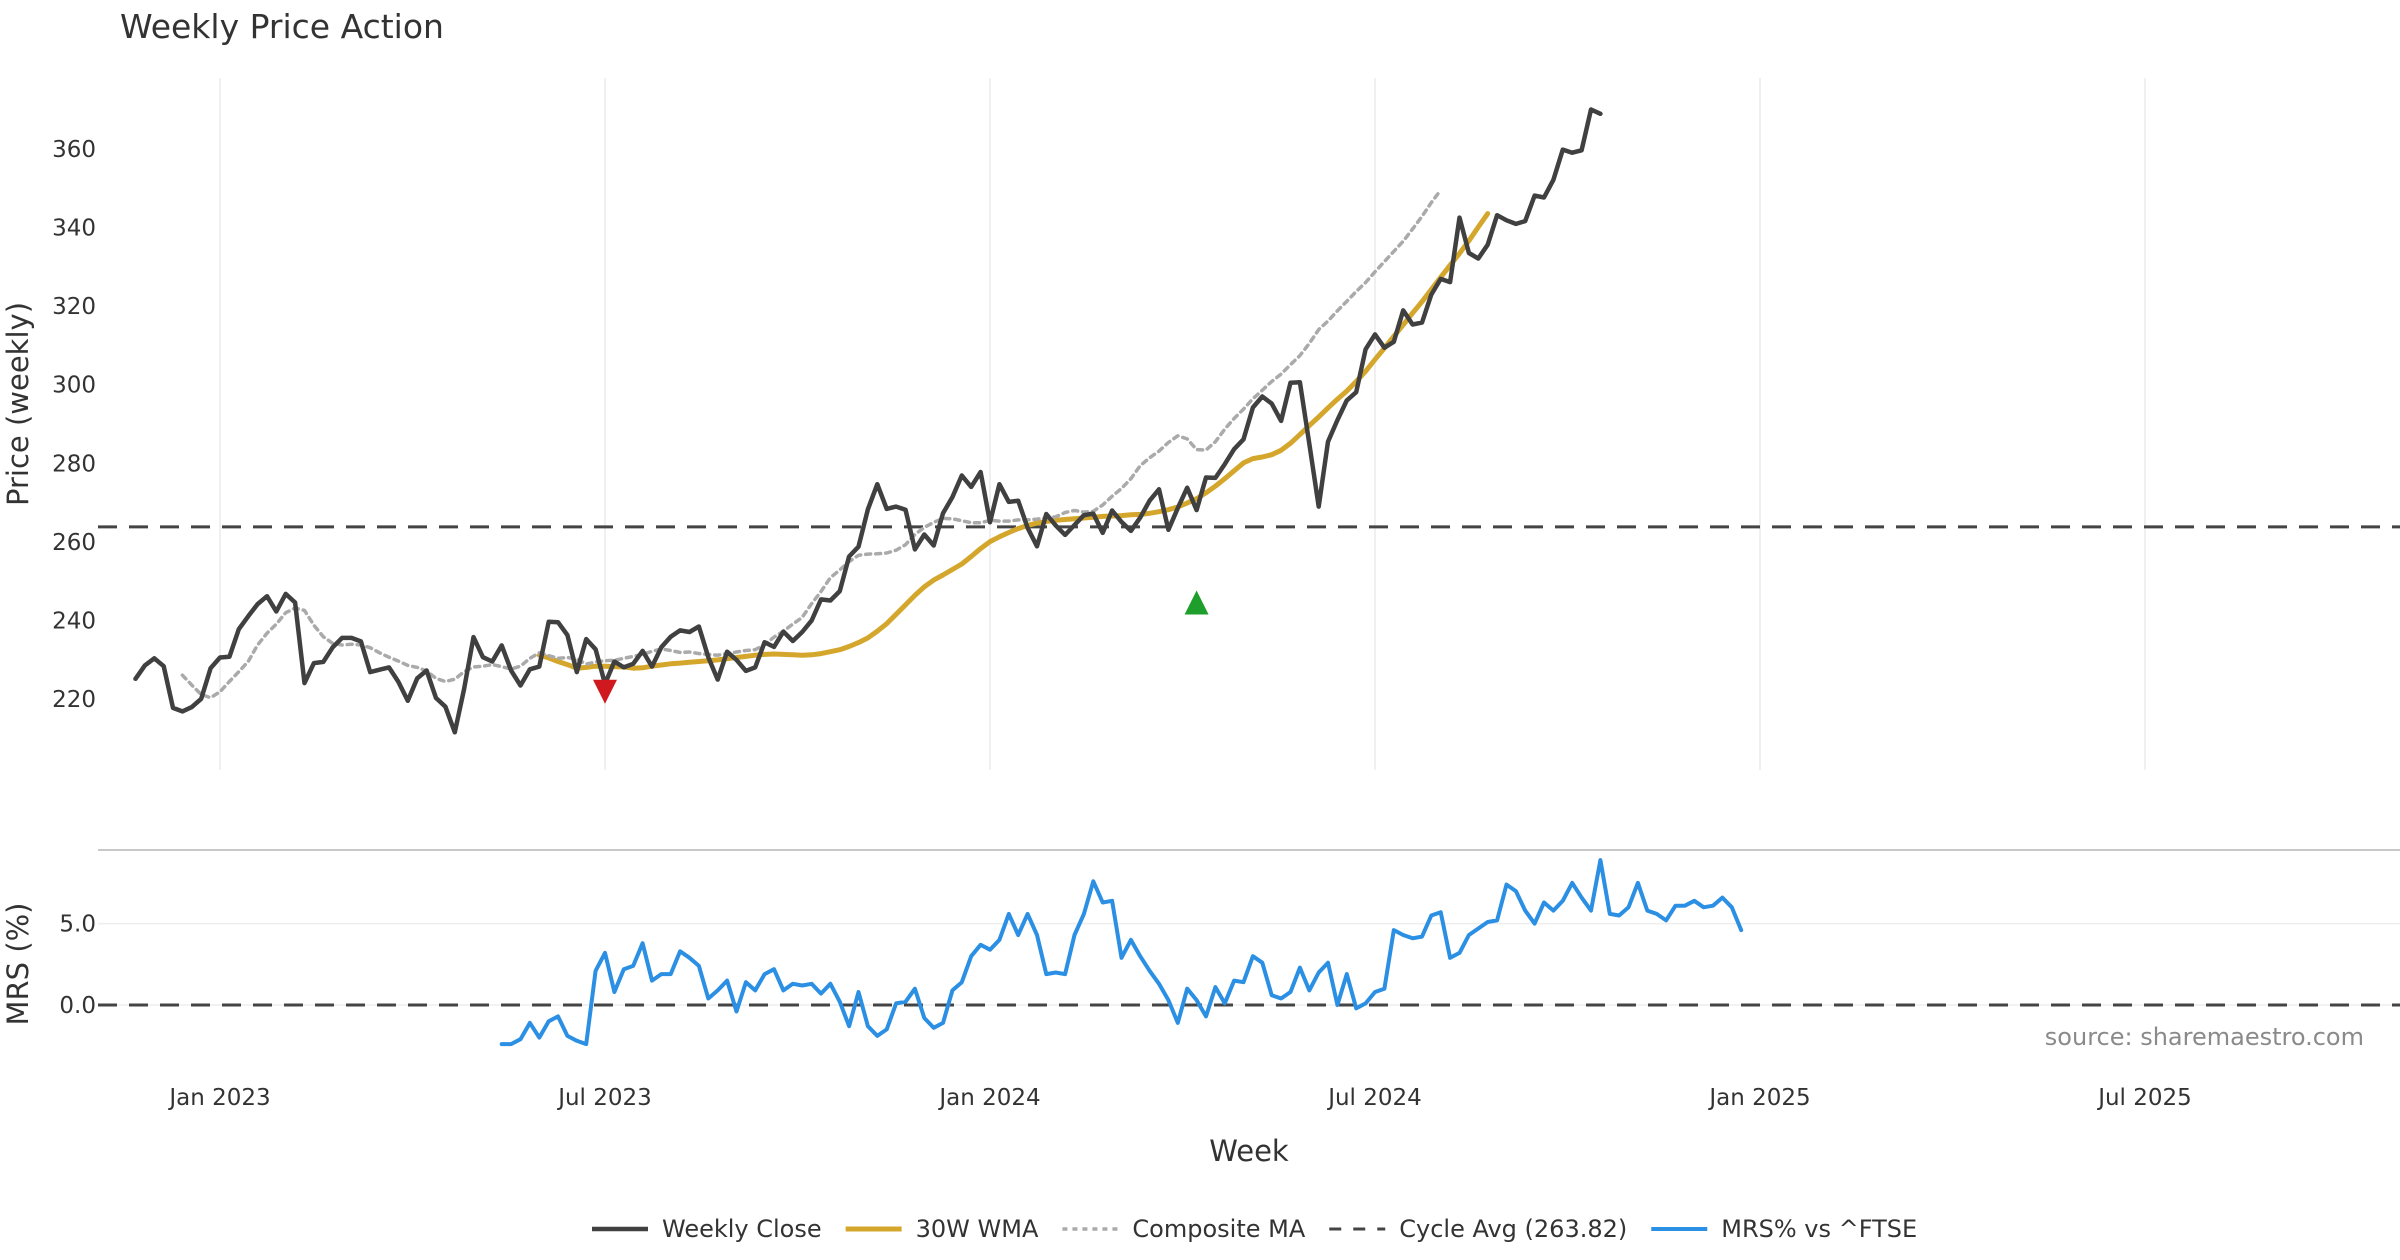  What do you see at coordinates (1819, 1229) in the screenshot?
I see `legend-label: MRS% vs ^FTSE` at bounding box center [1819, 1229].